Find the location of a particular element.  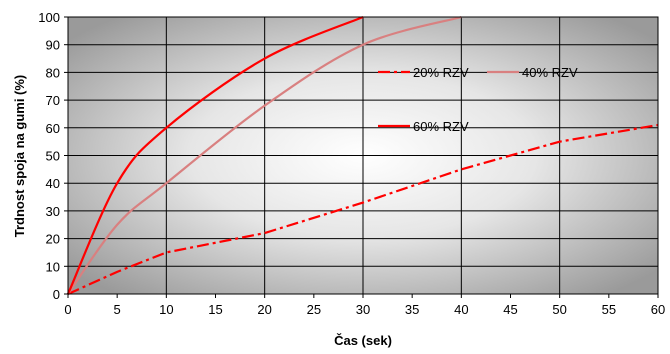

x-tick-label: 55 is located at coordinates (609, 309).